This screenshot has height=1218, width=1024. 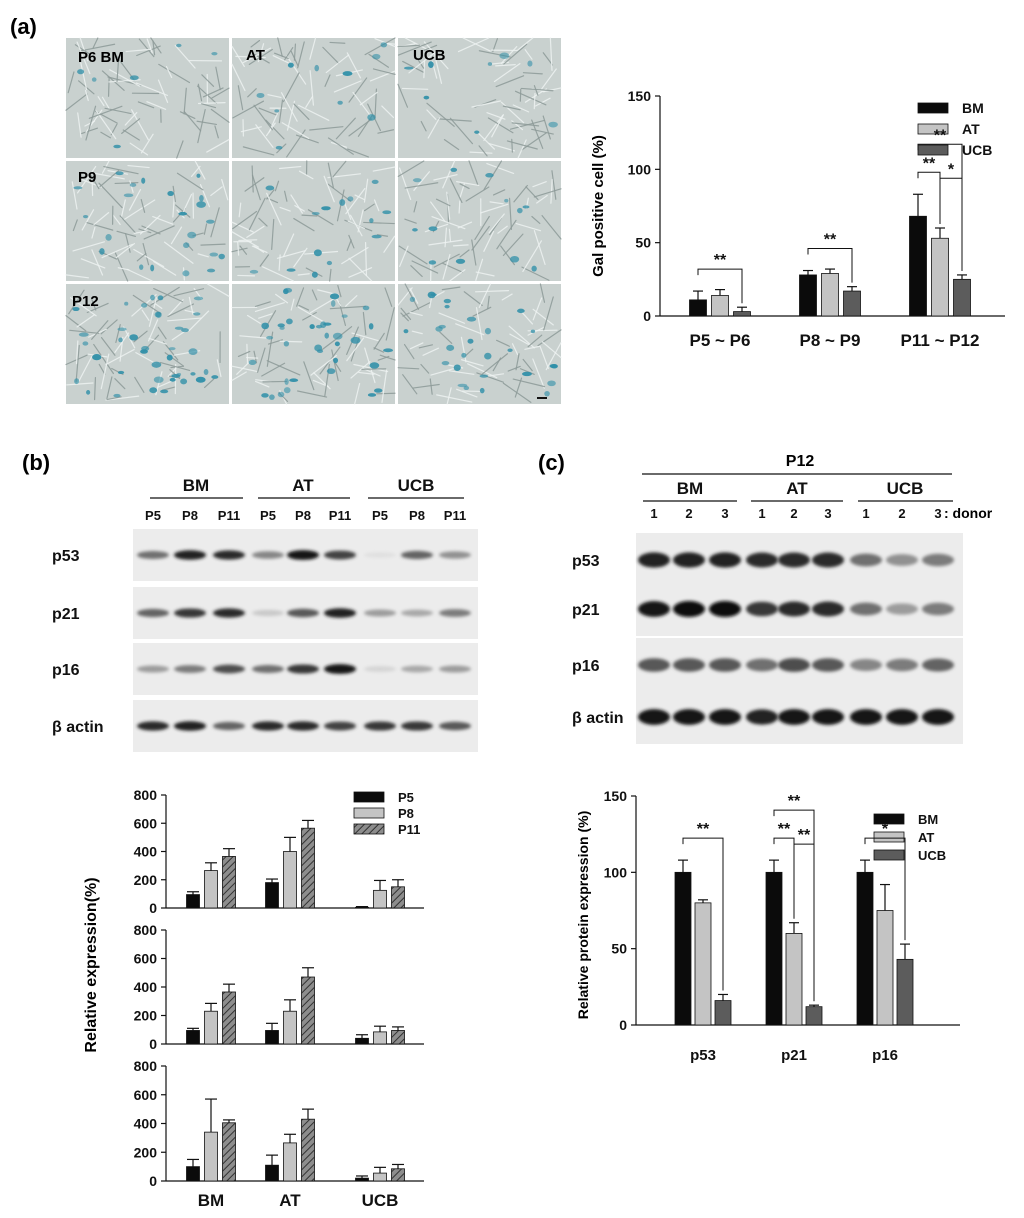 I want to click on y-tick-label: 100, so click(x=616, y=872).